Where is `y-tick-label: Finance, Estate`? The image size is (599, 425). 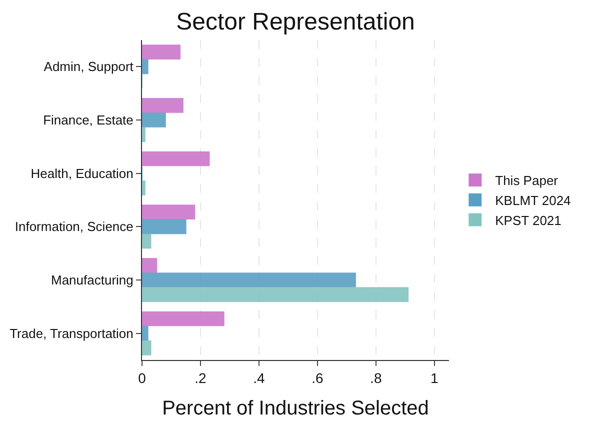 y-tick-label: Finance, Estate is located at coordinates (88, 120).